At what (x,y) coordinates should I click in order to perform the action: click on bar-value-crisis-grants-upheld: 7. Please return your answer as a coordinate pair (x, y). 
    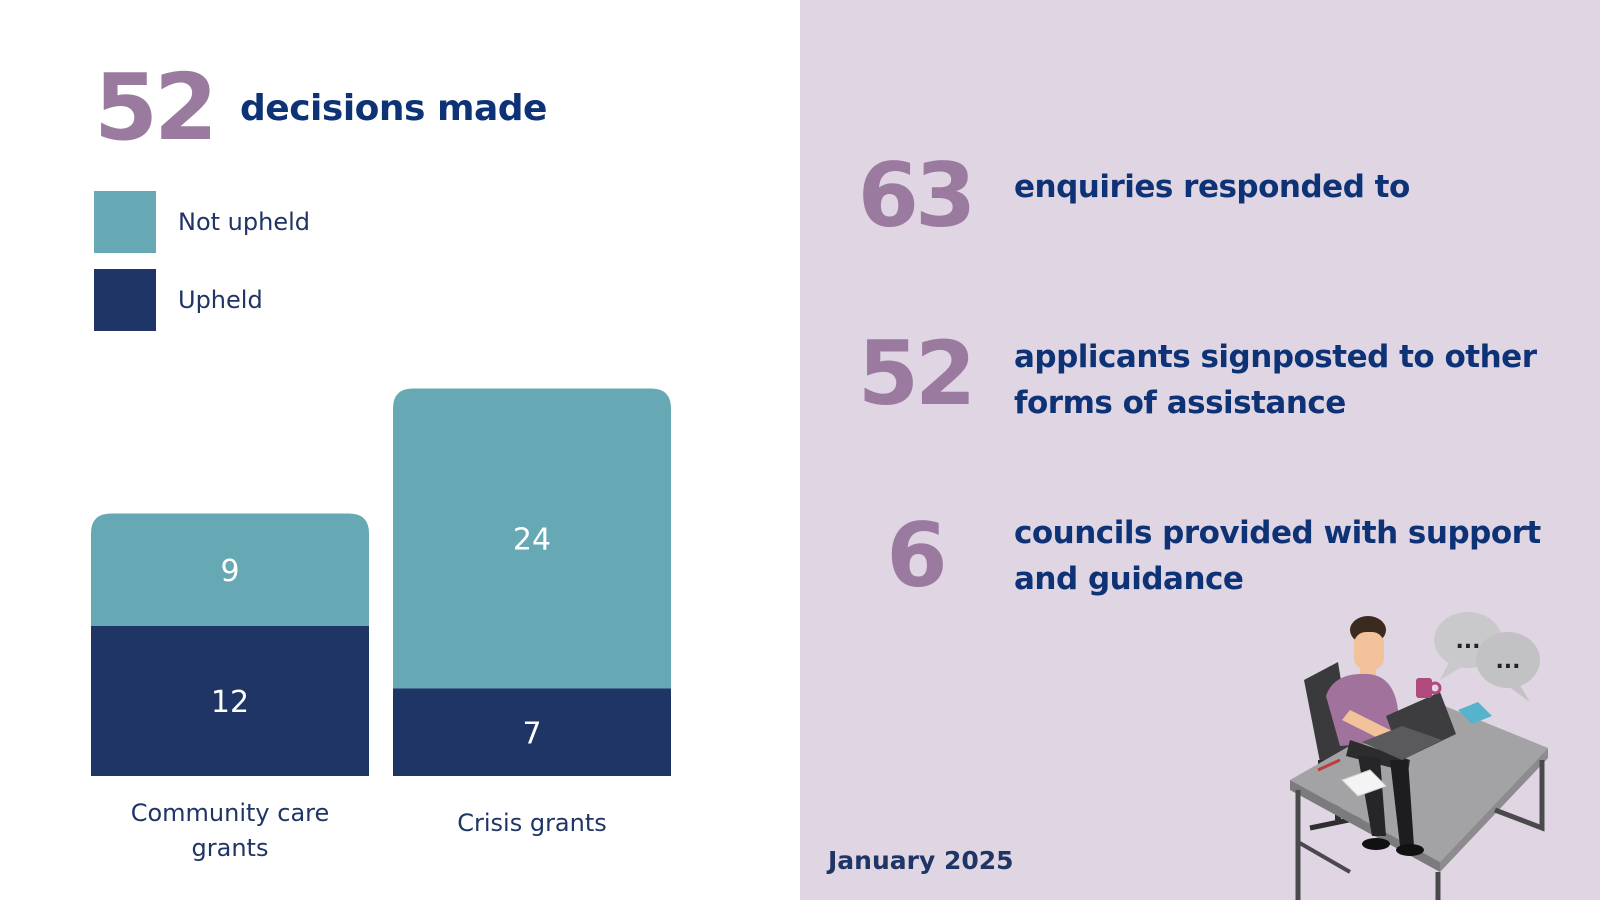
    Looking at the image, I should click on (531, 733).